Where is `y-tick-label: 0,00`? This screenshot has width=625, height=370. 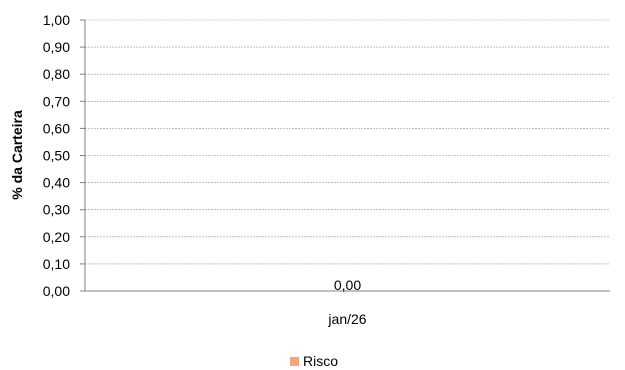 y-tick-label: 0,00 is located at coordinates (56, 291).